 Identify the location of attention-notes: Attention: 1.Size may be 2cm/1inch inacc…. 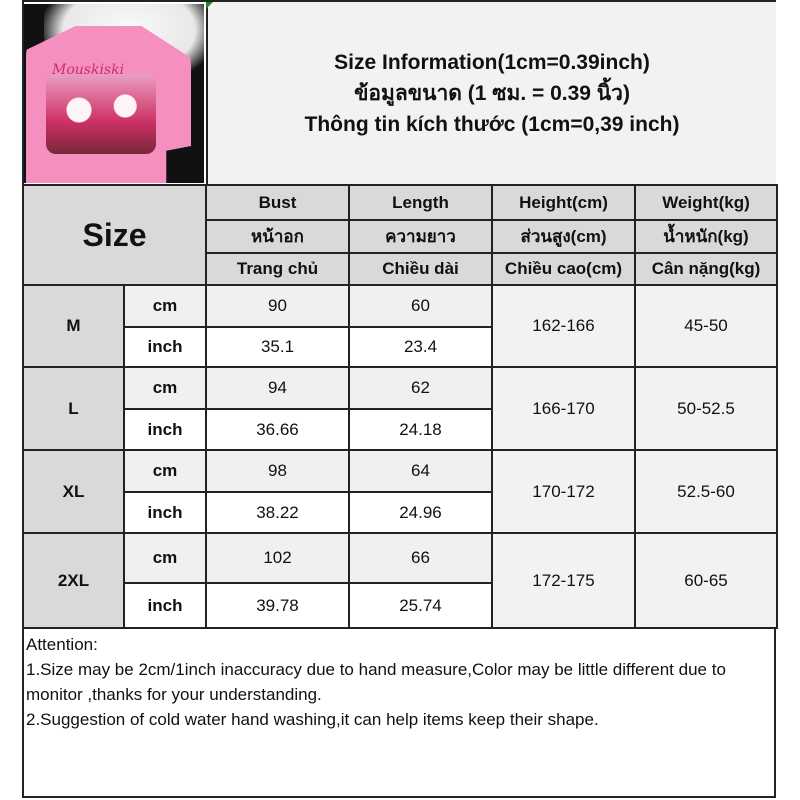
(401, 682).